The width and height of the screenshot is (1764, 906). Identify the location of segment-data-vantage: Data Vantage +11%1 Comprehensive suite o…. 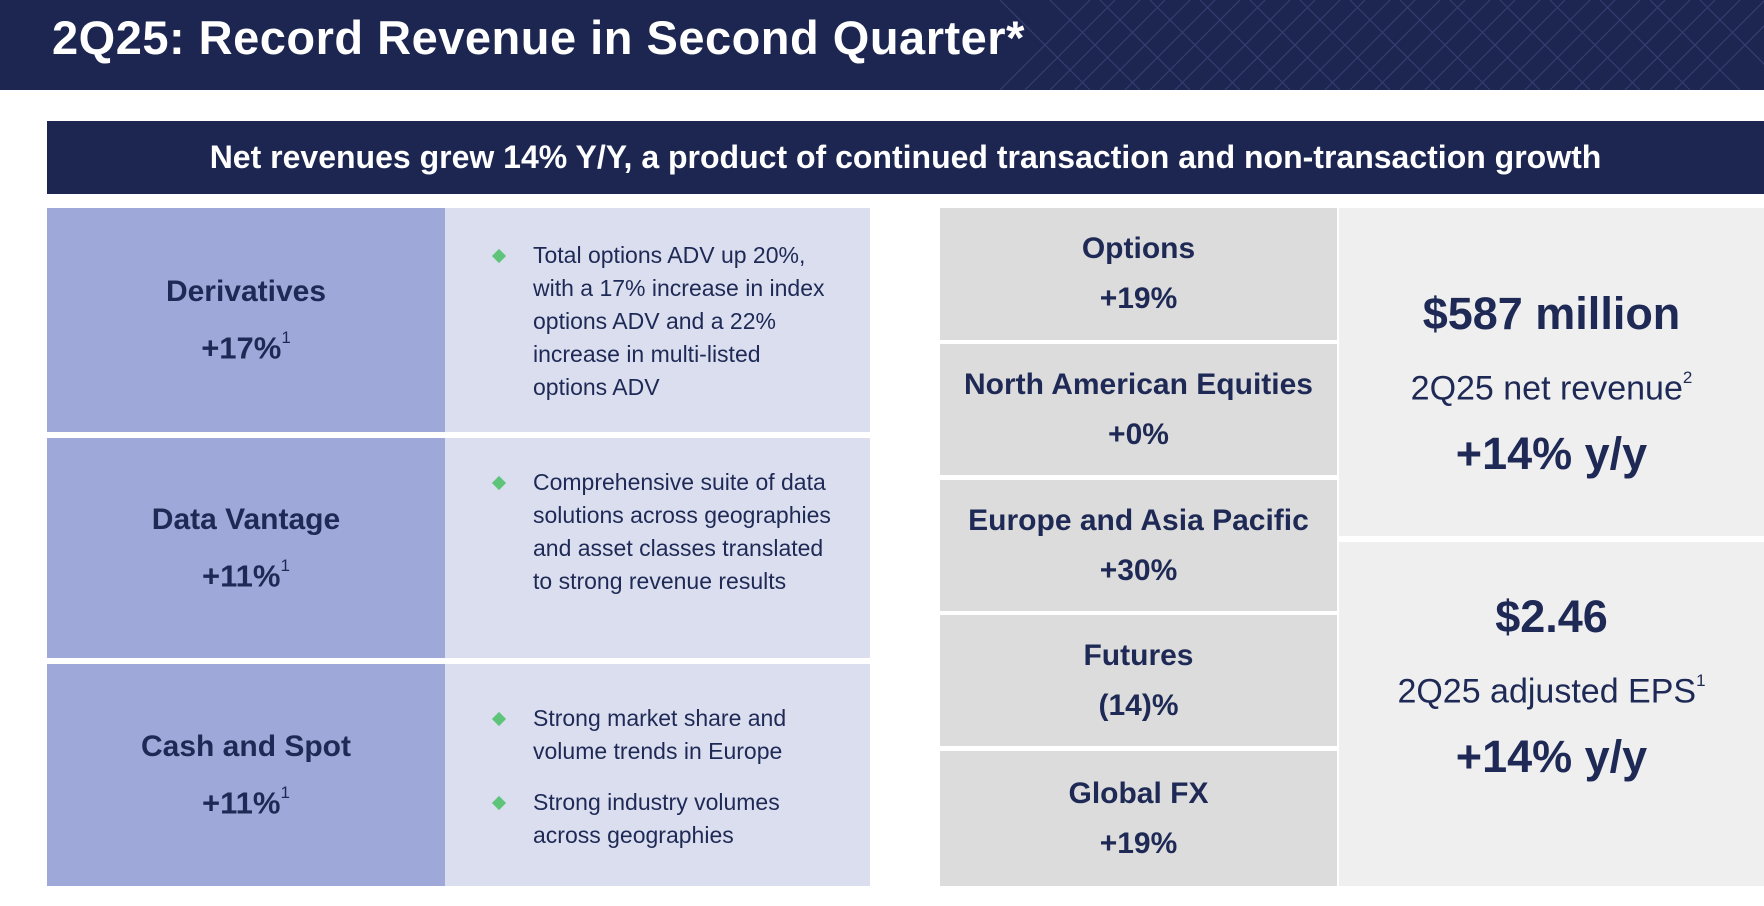
(458, 548).